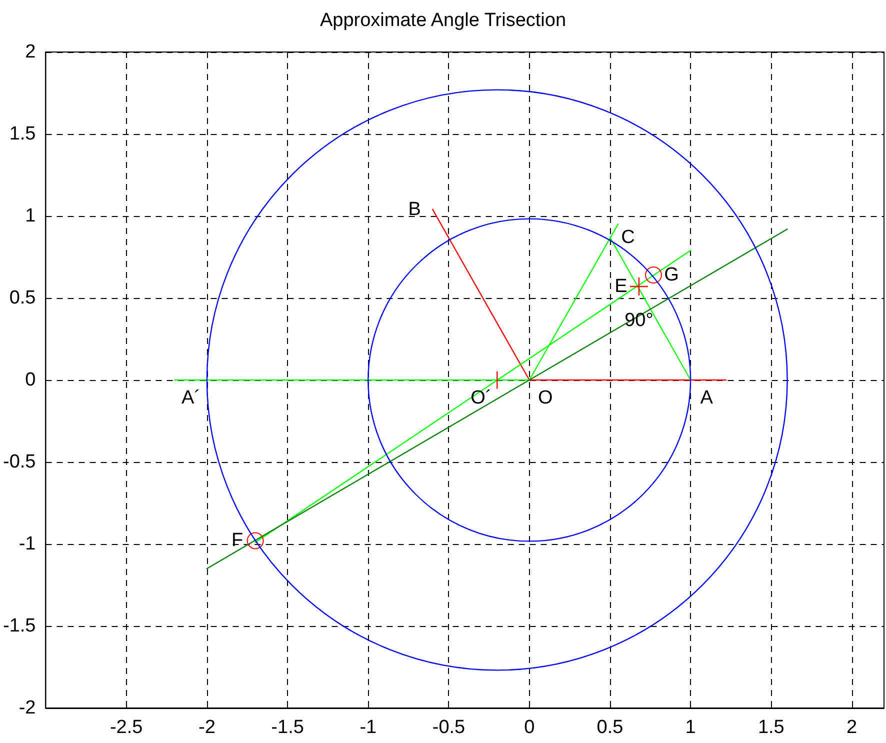 This screenshot has height=743, width=886. Describe the element at coordinates (481, 398) in the screenshot. I see `annotation: O´` at that location.